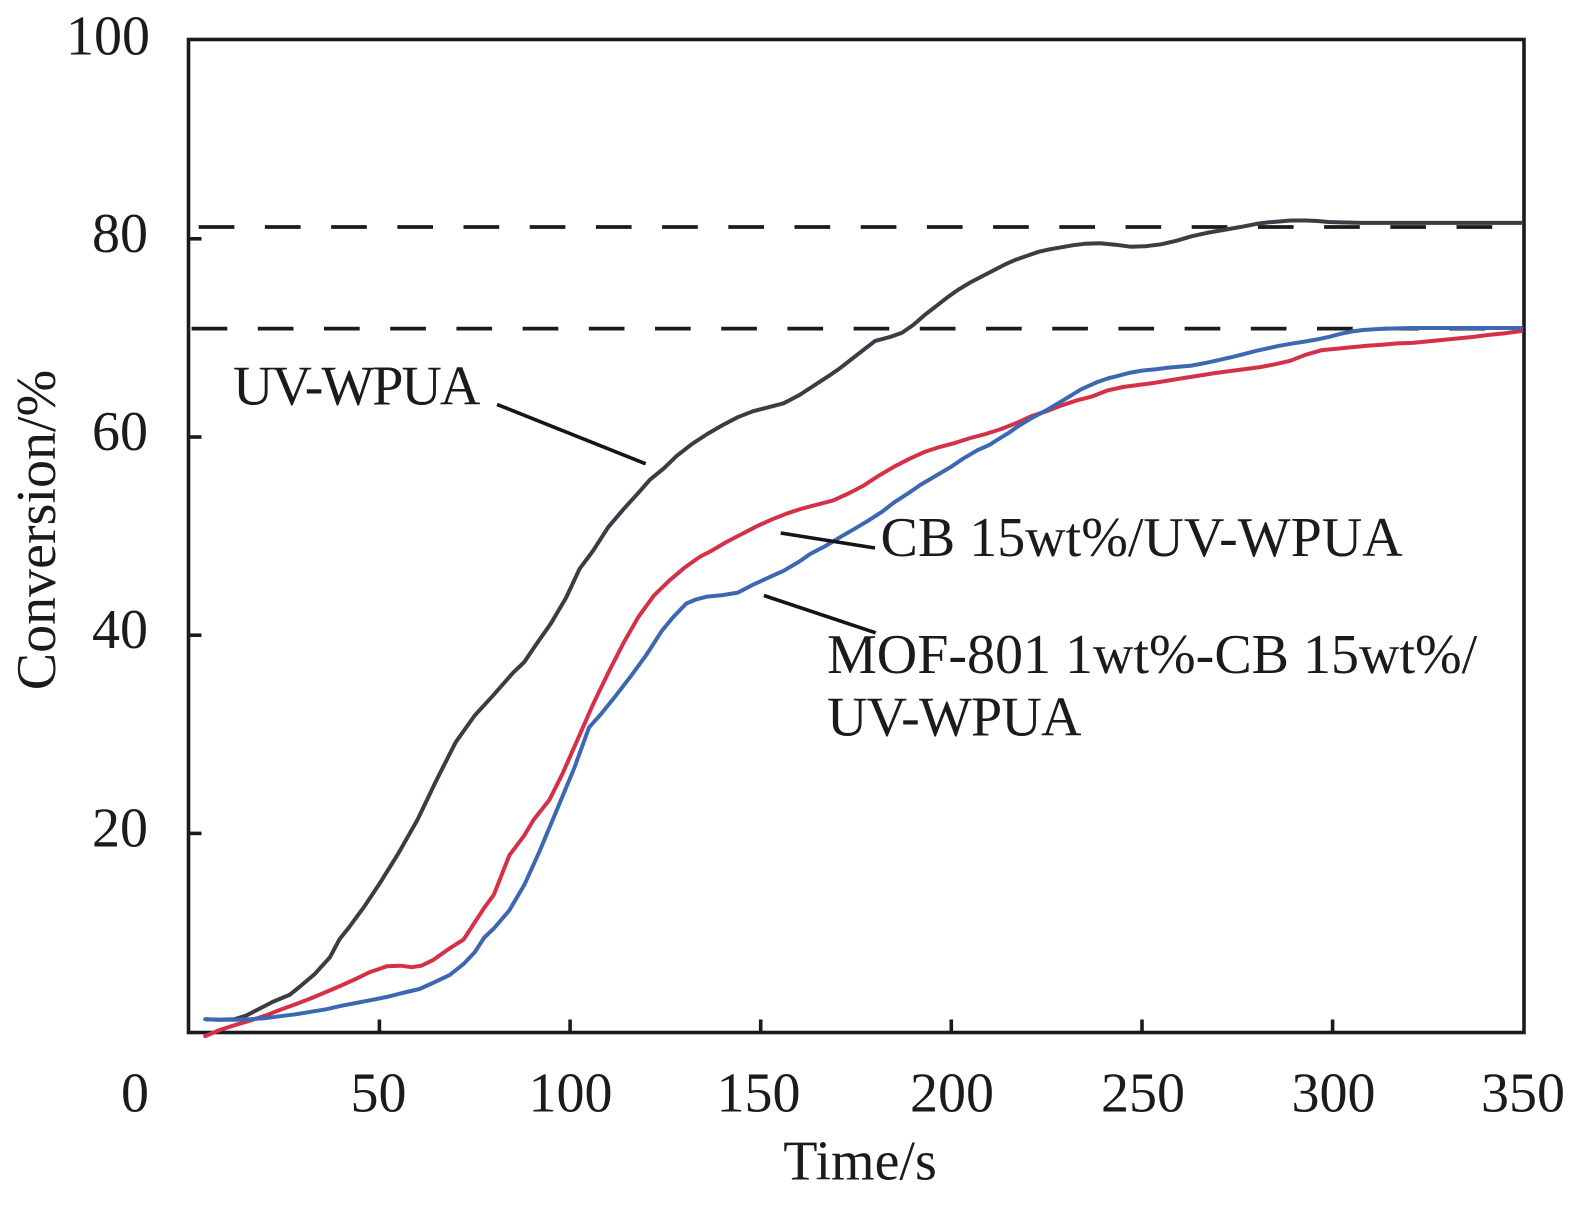  I want to click on svg-text: CB 15wt%/UV-WPUA, so click(1142, 538).